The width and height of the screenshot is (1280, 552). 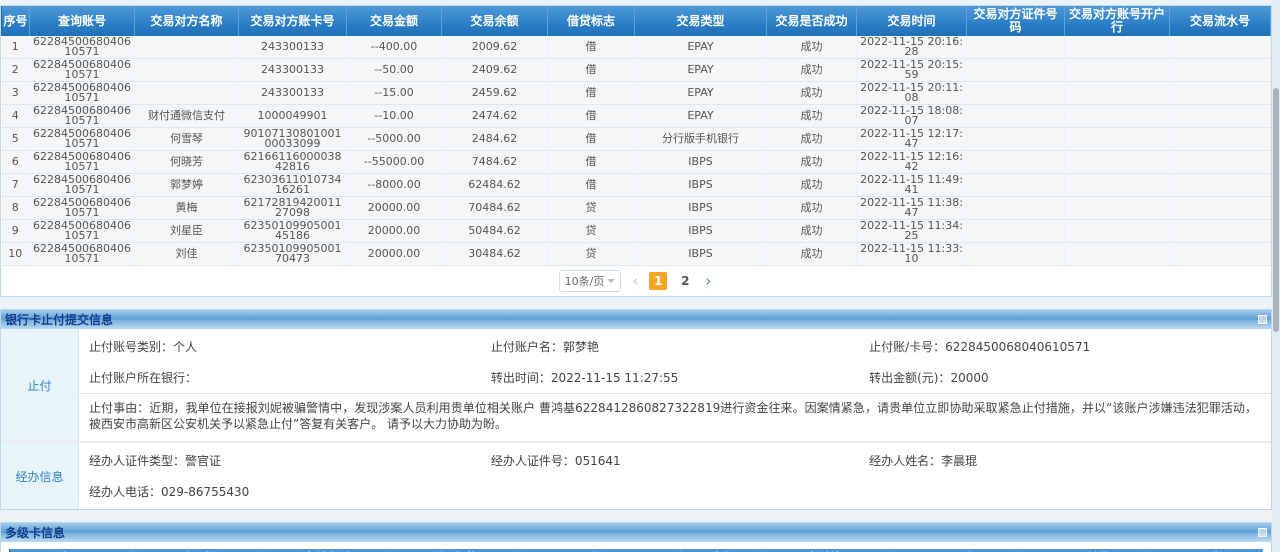 What do you see at coordinates (591, 21) in the screenshot?
I see `column-header: 借贷标志` at bounding box center [591, 21].